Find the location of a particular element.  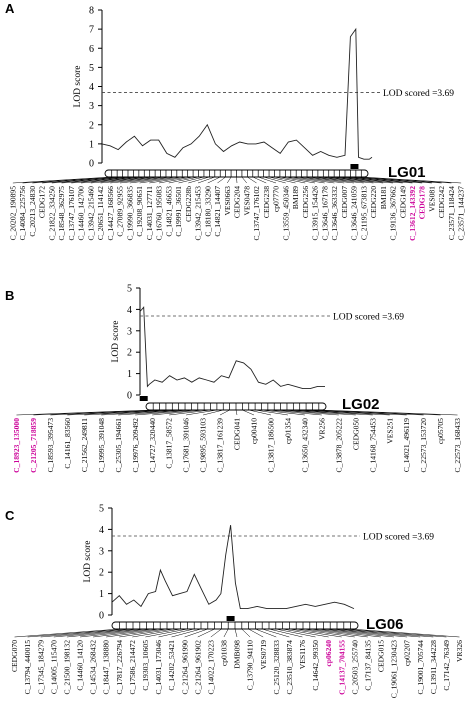

marker-label: cp01354 is located at coordinates (287, 431).